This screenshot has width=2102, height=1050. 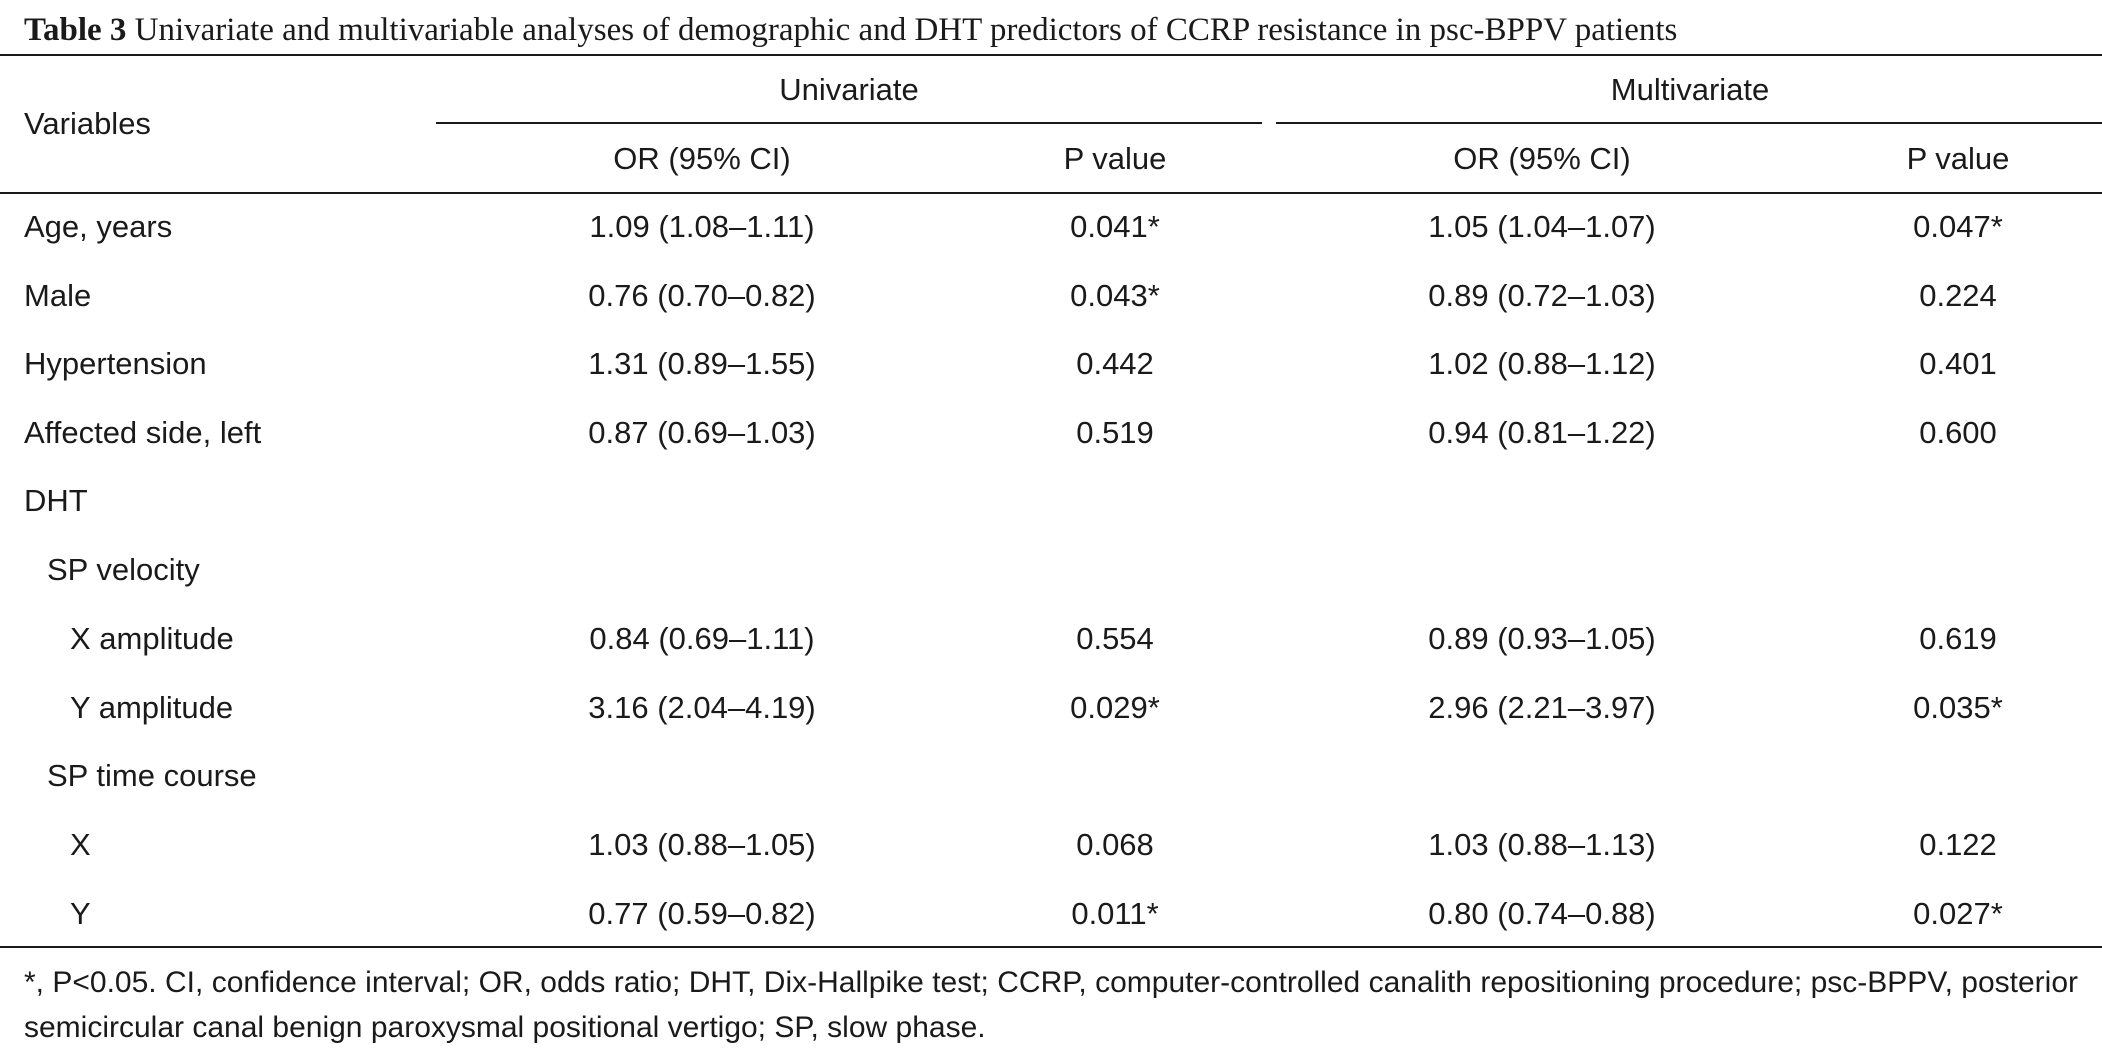 What do you see at coordinates (1542, 707) in the screenshot?
I see `row-multi-or: 2.96 (2.21–3.97)` at bounding box center [1542, 707].